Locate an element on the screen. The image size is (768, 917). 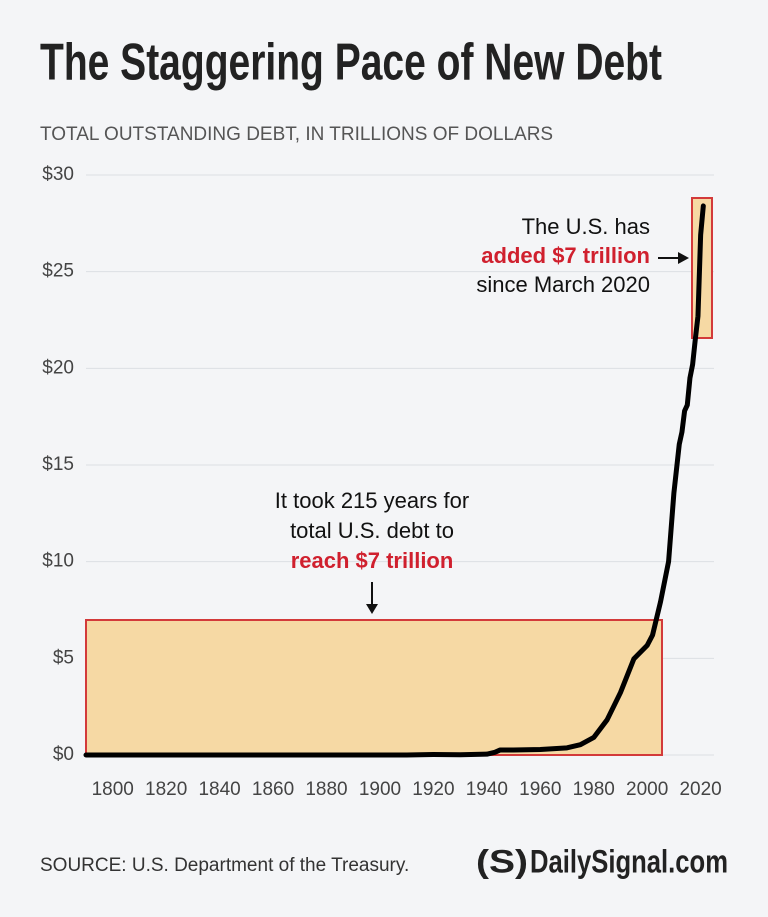
logo: DailySignal.com is located at coordinates (629, 861).